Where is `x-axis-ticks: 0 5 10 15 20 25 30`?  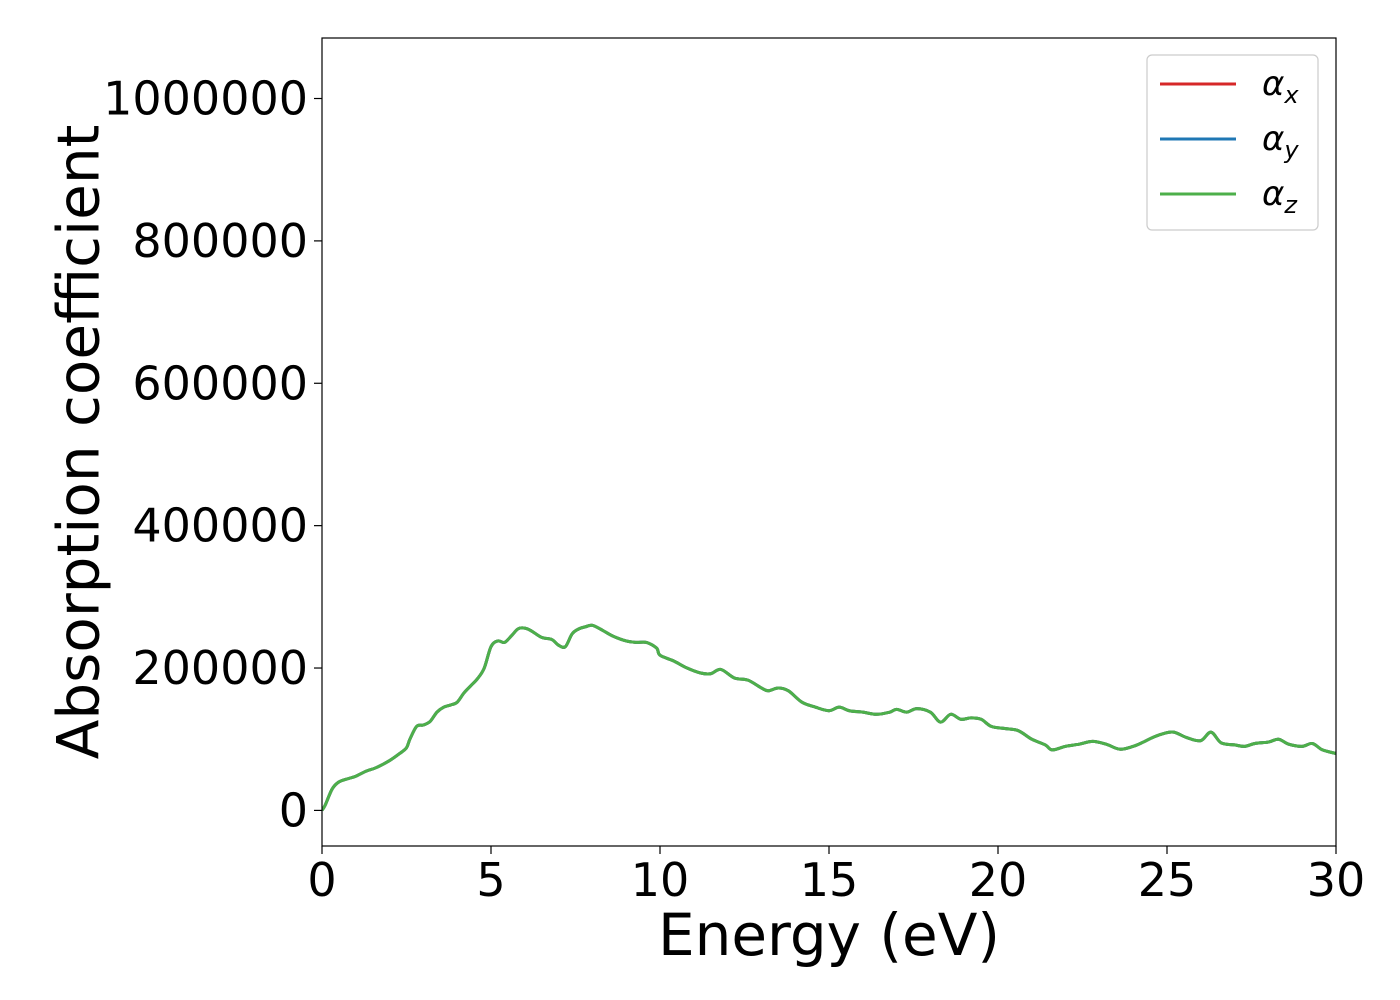
x-axis-ticks: 0 5 10 15 20 25 30 is located at coordinates (836, 876).